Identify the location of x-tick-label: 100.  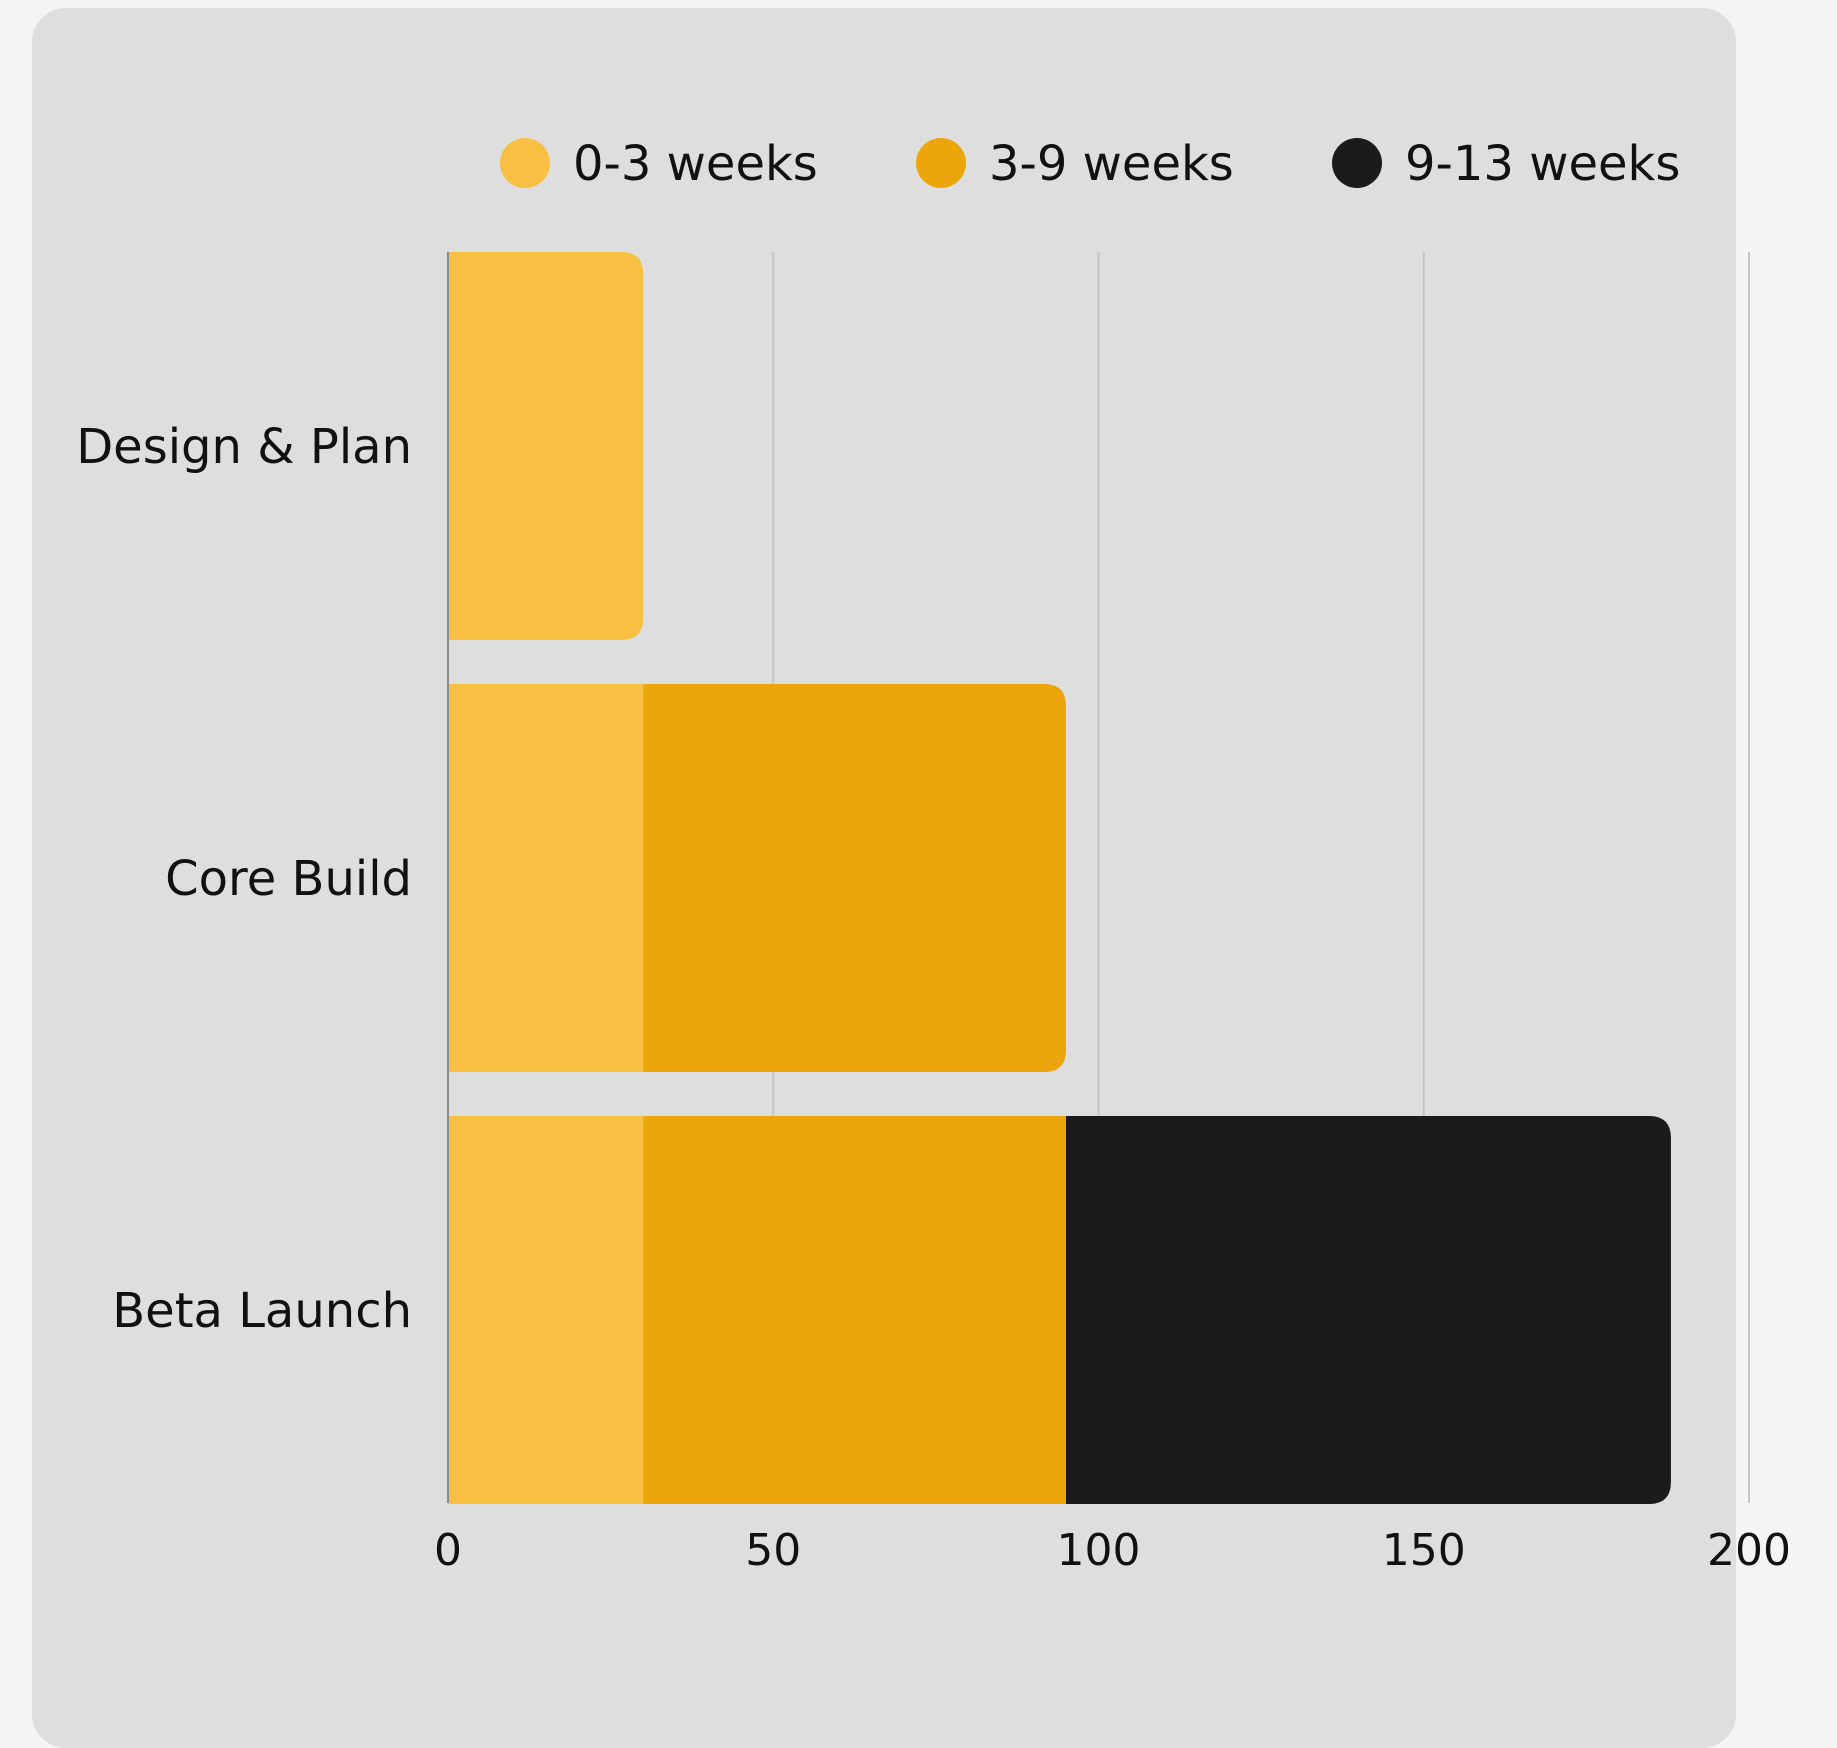
(1099, 1550).